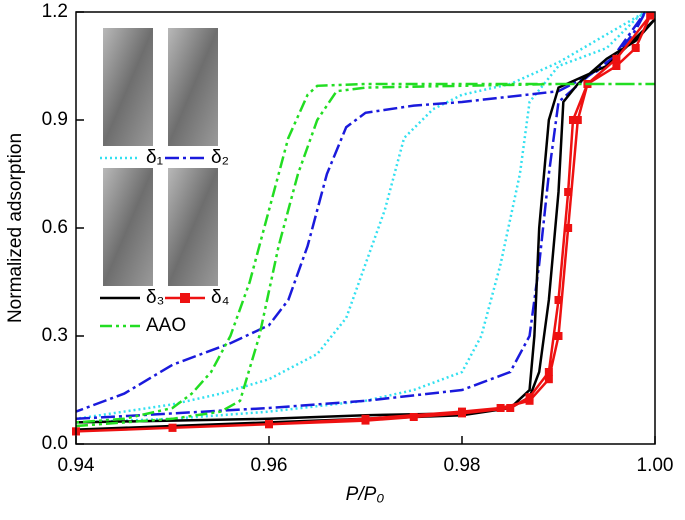 The height and width of the screenshot is (520, 685). I want to click on y-tick-label: 0.3, so click(55, 335).